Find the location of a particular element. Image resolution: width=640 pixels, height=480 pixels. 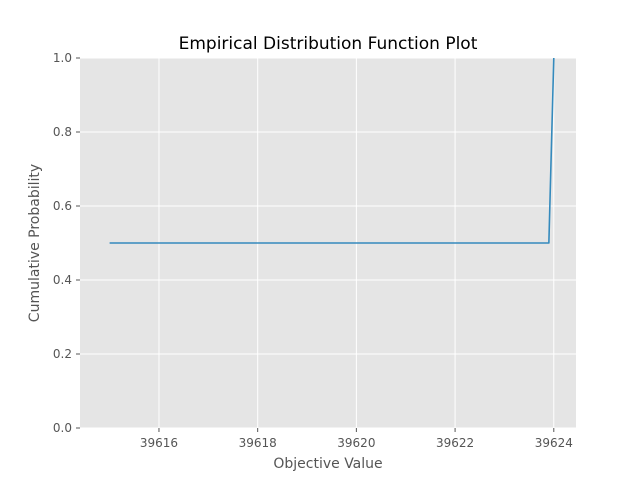

y-tick-label: 0.8 is located at coordinates (62, 132).